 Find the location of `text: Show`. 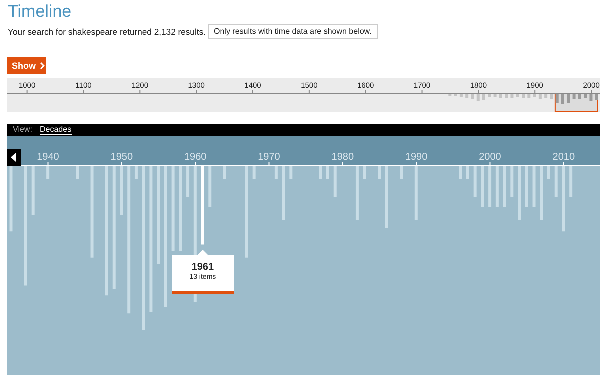

text: Show is located at coordinates (24, 65).